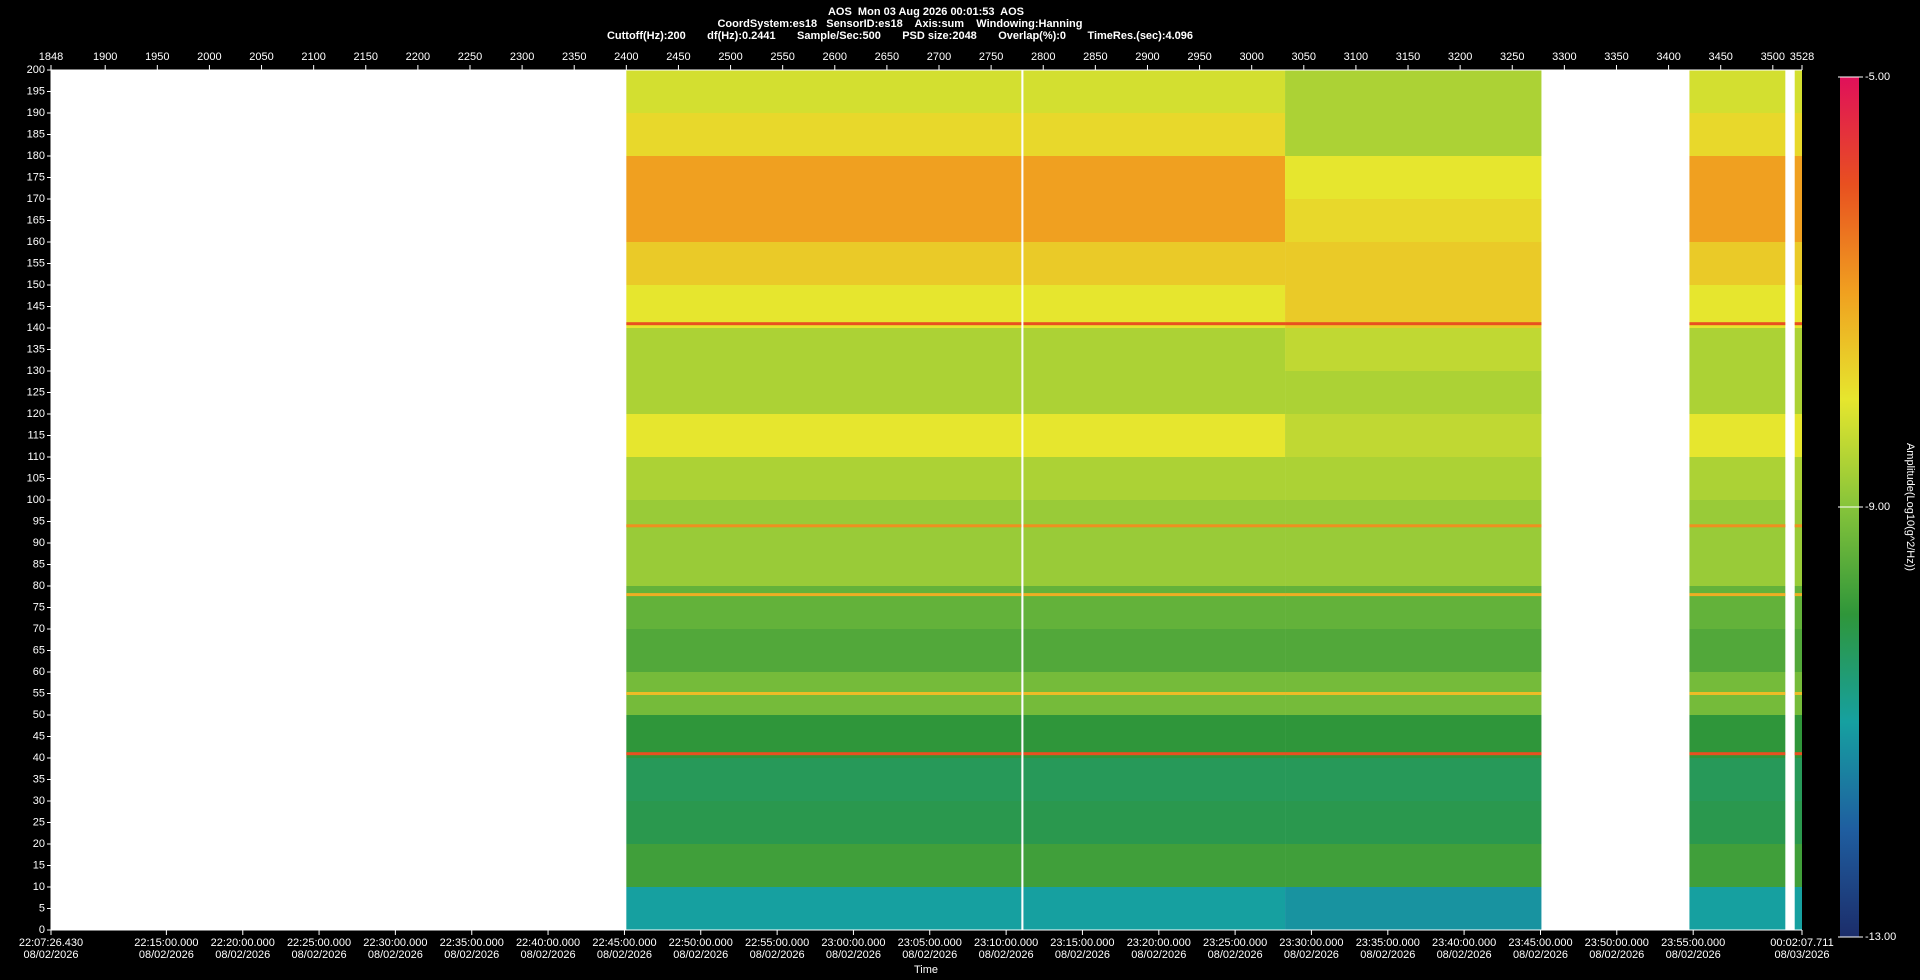  What do you see at coordinates (39, 650) in the screenshot?
I see `y-tick-label: 65` at bounding box center [39, 650].